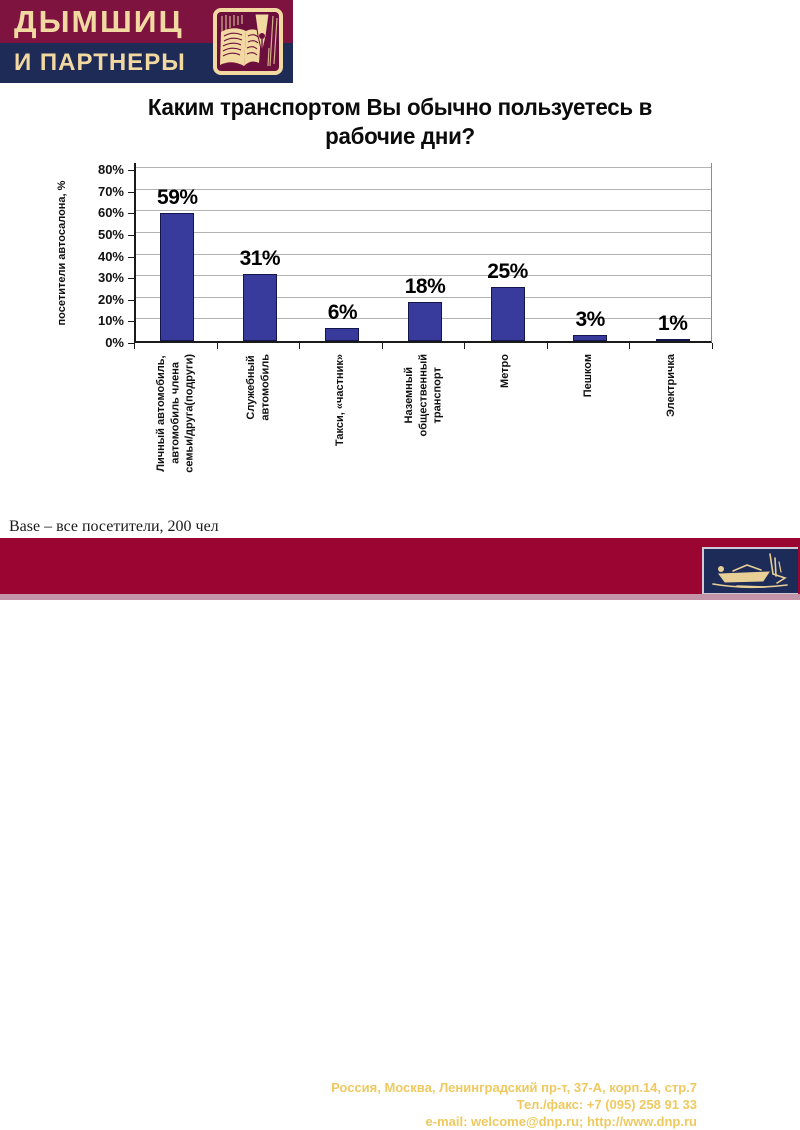  I want to click on plot-area: 59% 31% 6% 18% 25% 3% 1%, so click(423, 253).